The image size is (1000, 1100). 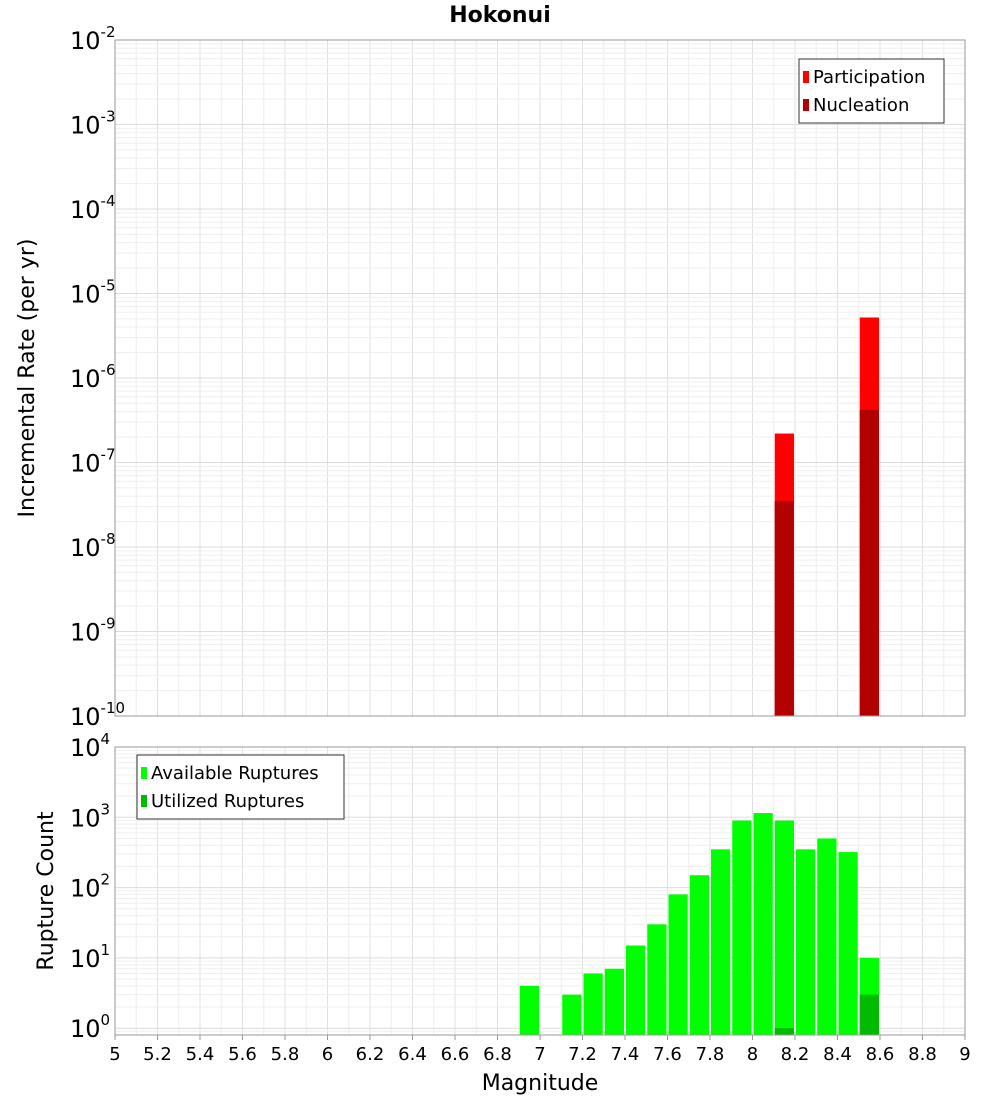 What do you see at coordinates (93, 462) in the screenshot?
I see `rate-y-tick-label: 10⁻⁷` at bounding box center [93, 462].